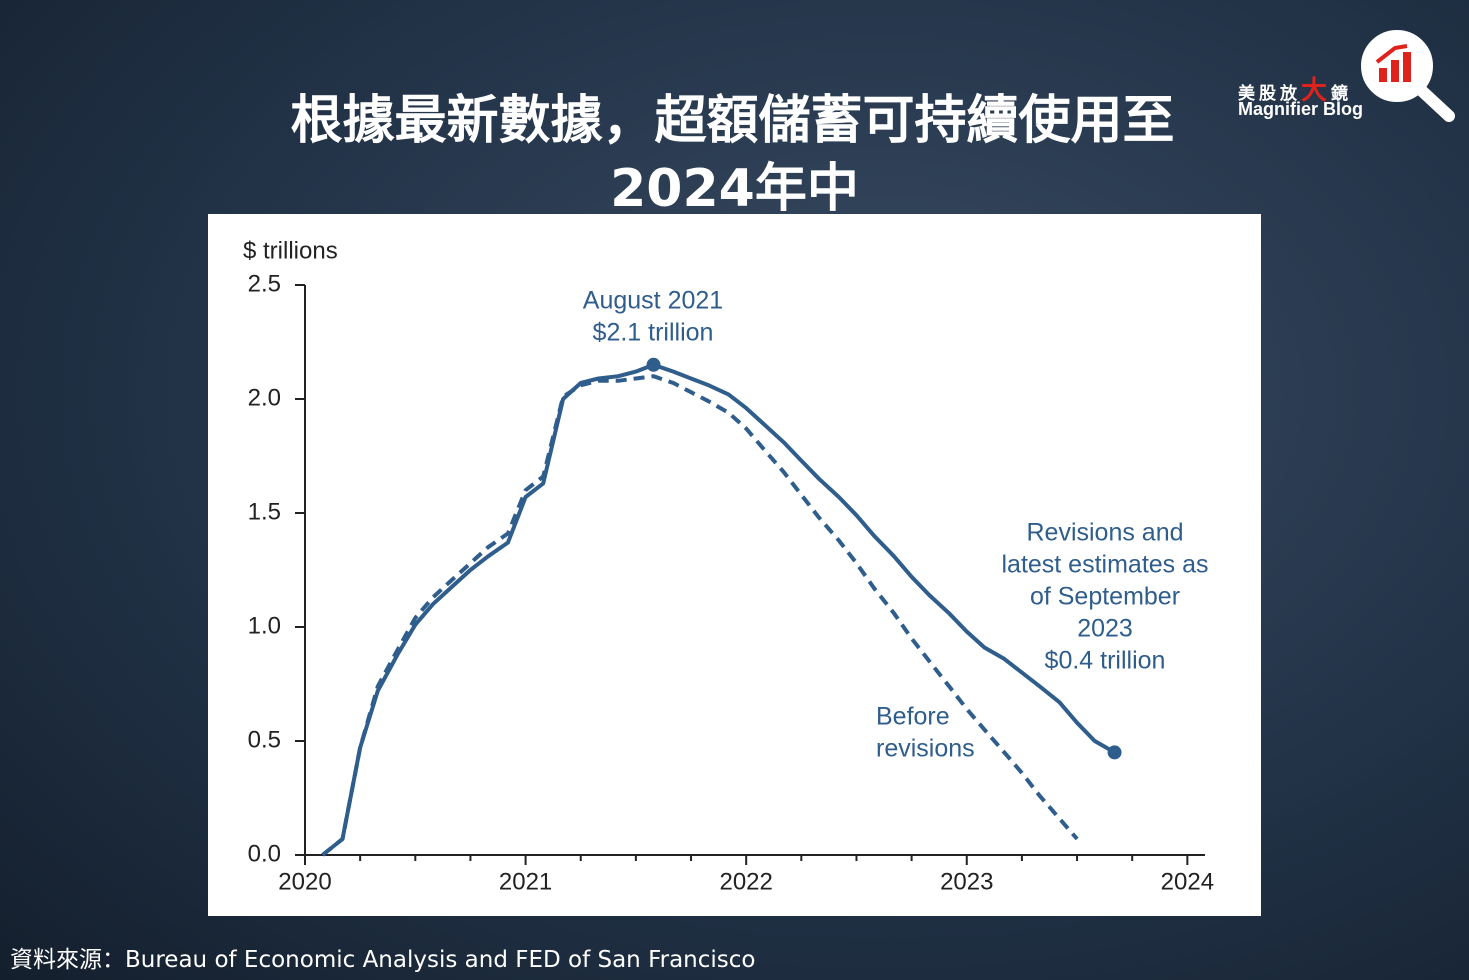  What do you see at coordinates (1300, 109) in the screenshot?
I see `logo-text: Magnifier Blog` at bounding box center [1300, 109].